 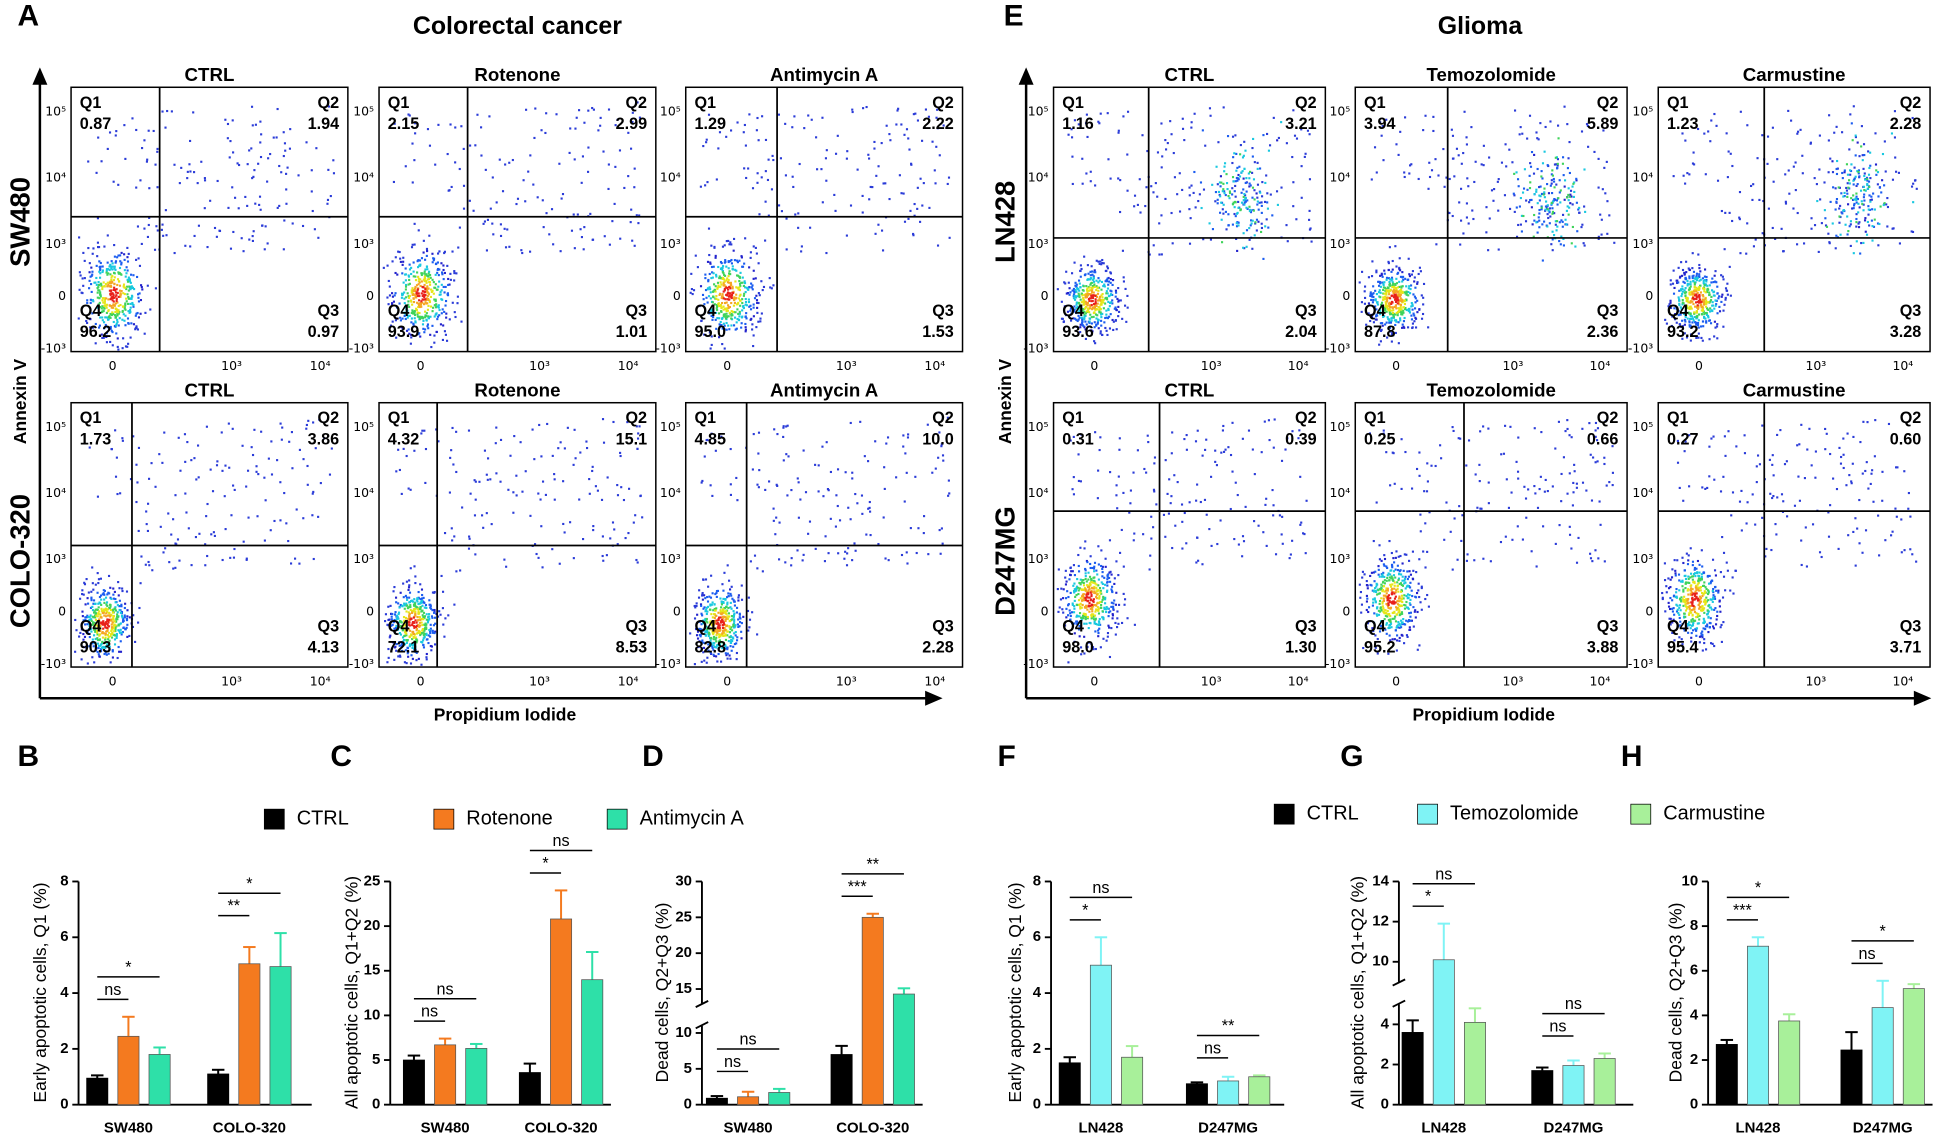 I want to click on x-tick-label: 0, so click(x=1094, y=365).